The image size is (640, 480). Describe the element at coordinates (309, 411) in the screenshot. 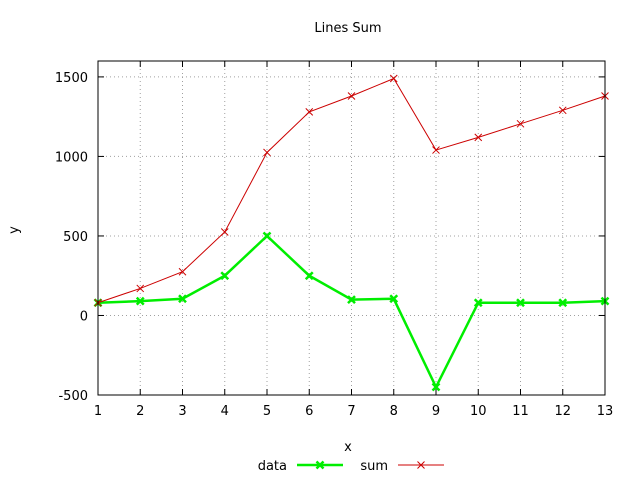

I see `x-tick-label: 6` at that location.